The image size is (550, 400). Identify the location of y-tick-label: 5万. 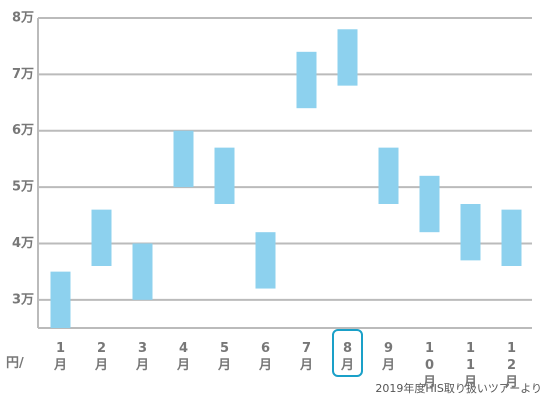
(23, 187).